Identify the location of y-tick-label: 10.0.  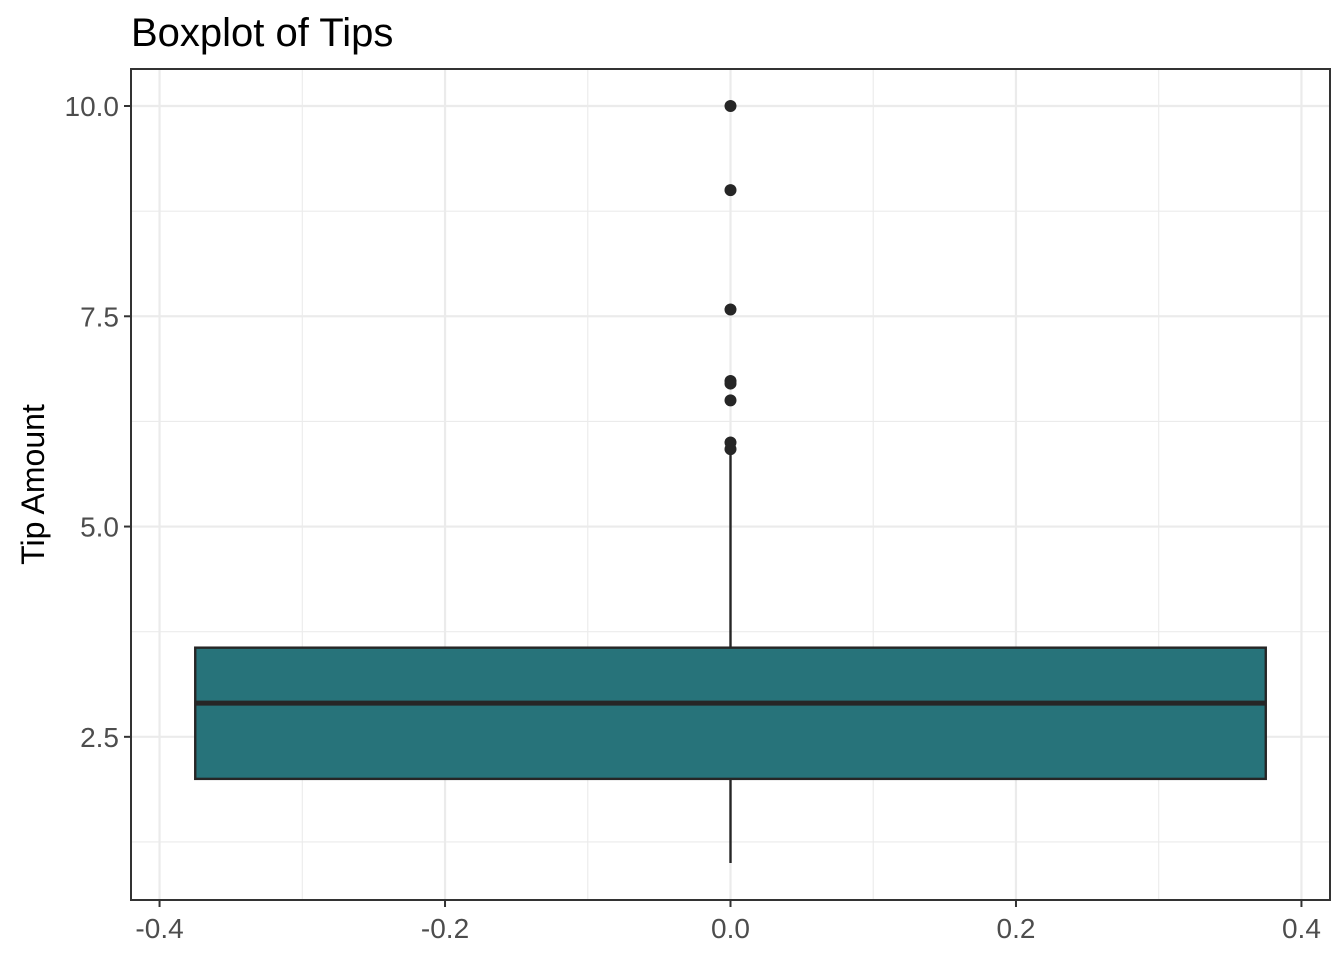
(92, 106).